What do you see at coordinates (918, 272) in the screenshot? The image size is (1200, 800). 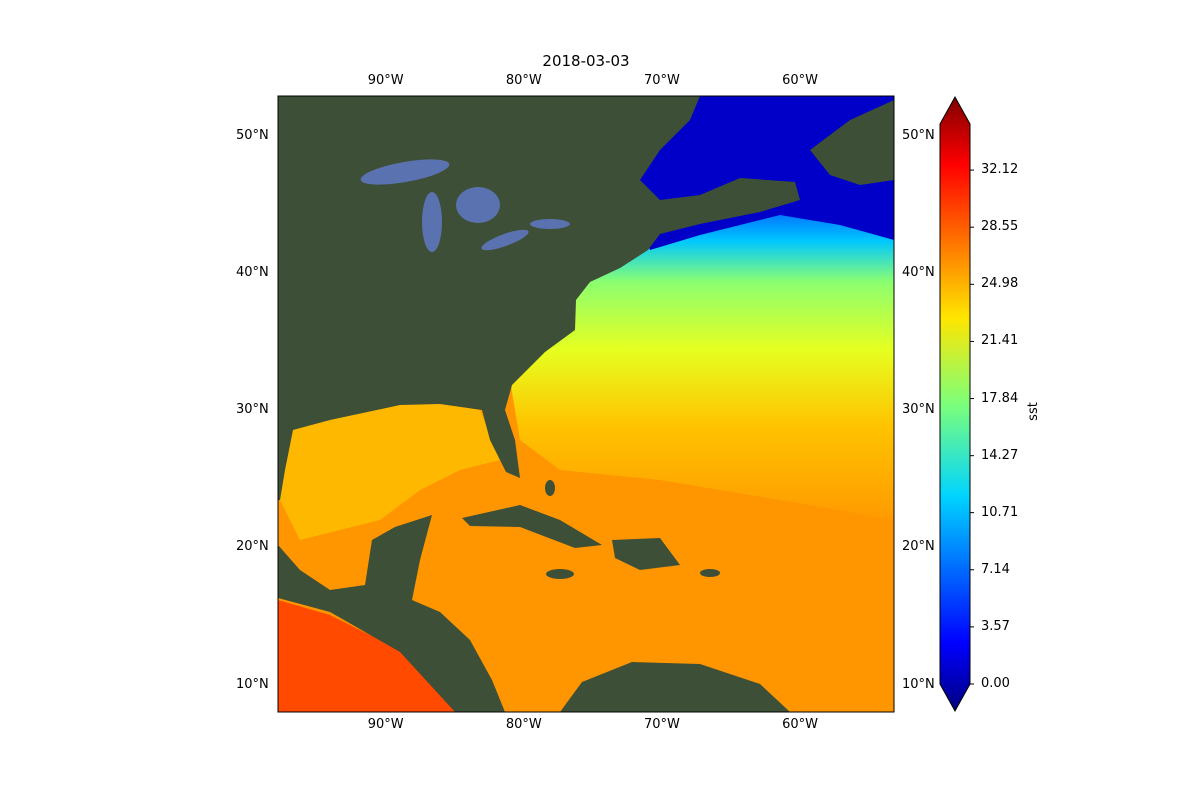 I see `lat-tick-label-right: 40°N` at bounding box center [918, 272].